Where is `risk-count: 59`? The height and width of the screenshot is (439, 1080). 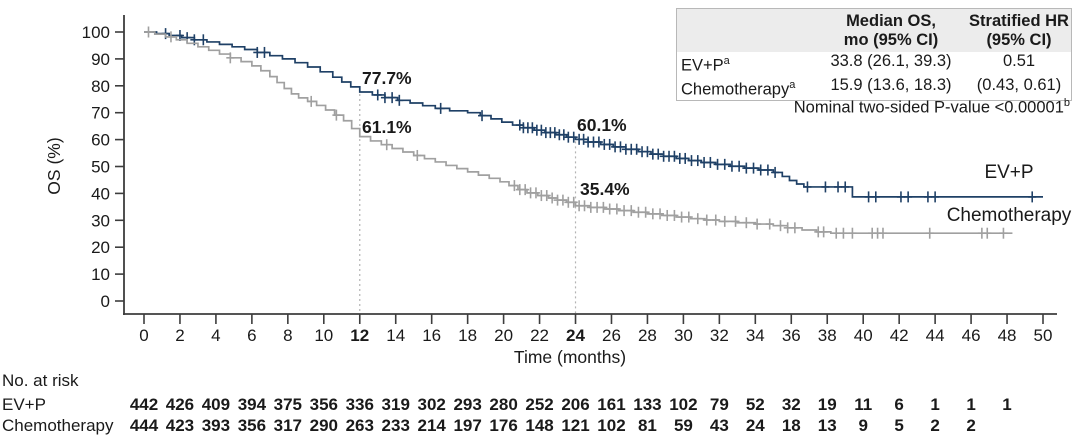
risk-count: 59 is located at coordinates (683, 425).